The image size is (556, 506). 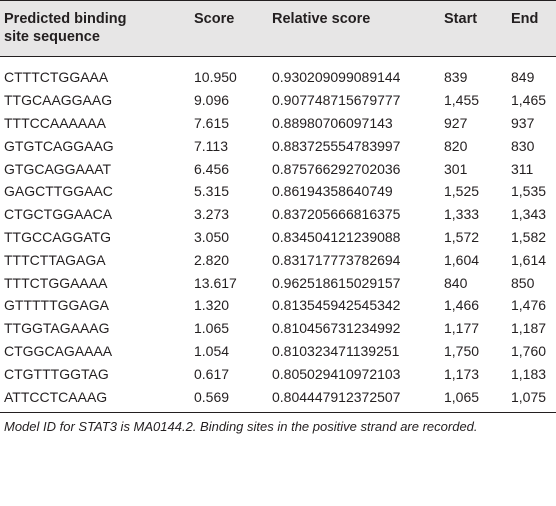 What do you see at coordinates (58, 191) in the screenshot?
I see `cell-sequence: GAGCTTGGAAC` at bounding box center [58, 191].